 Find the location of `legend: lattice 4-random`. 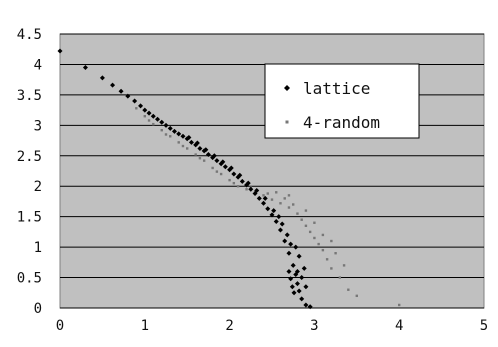

legend: lattice 4-random is located at coordinates (342, 101).